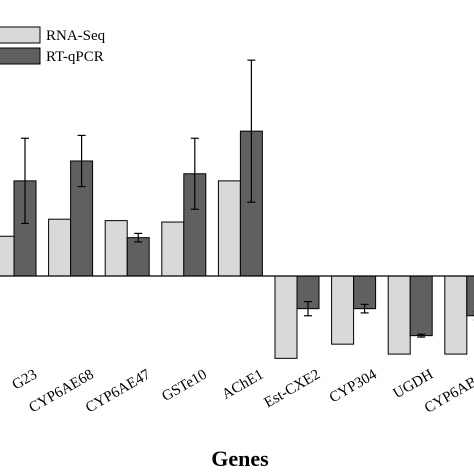 The height and width of the screenshot is (474, 474). I want to click on bar-rna-seq-cyp6ab12, so click(456, 315).